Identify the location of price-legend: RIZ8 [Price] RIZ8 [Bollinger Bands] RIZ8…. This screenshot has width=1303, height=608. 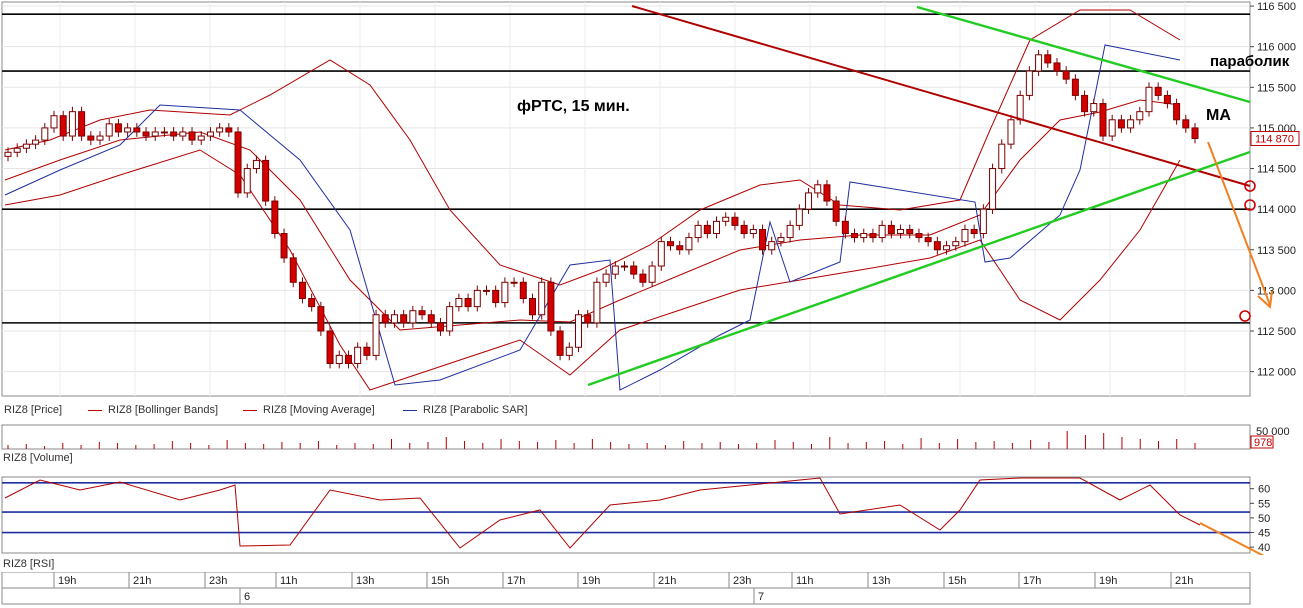
(625, 410).